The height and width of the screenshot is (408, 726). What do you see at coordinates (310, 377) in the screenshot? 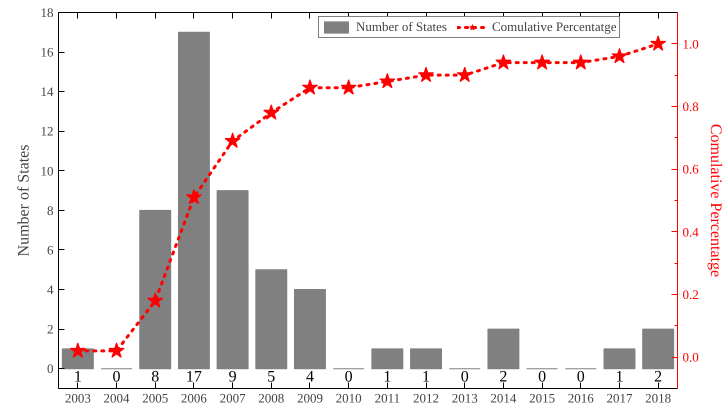
I see `data-label: 4` at bounding box center [310, 377].